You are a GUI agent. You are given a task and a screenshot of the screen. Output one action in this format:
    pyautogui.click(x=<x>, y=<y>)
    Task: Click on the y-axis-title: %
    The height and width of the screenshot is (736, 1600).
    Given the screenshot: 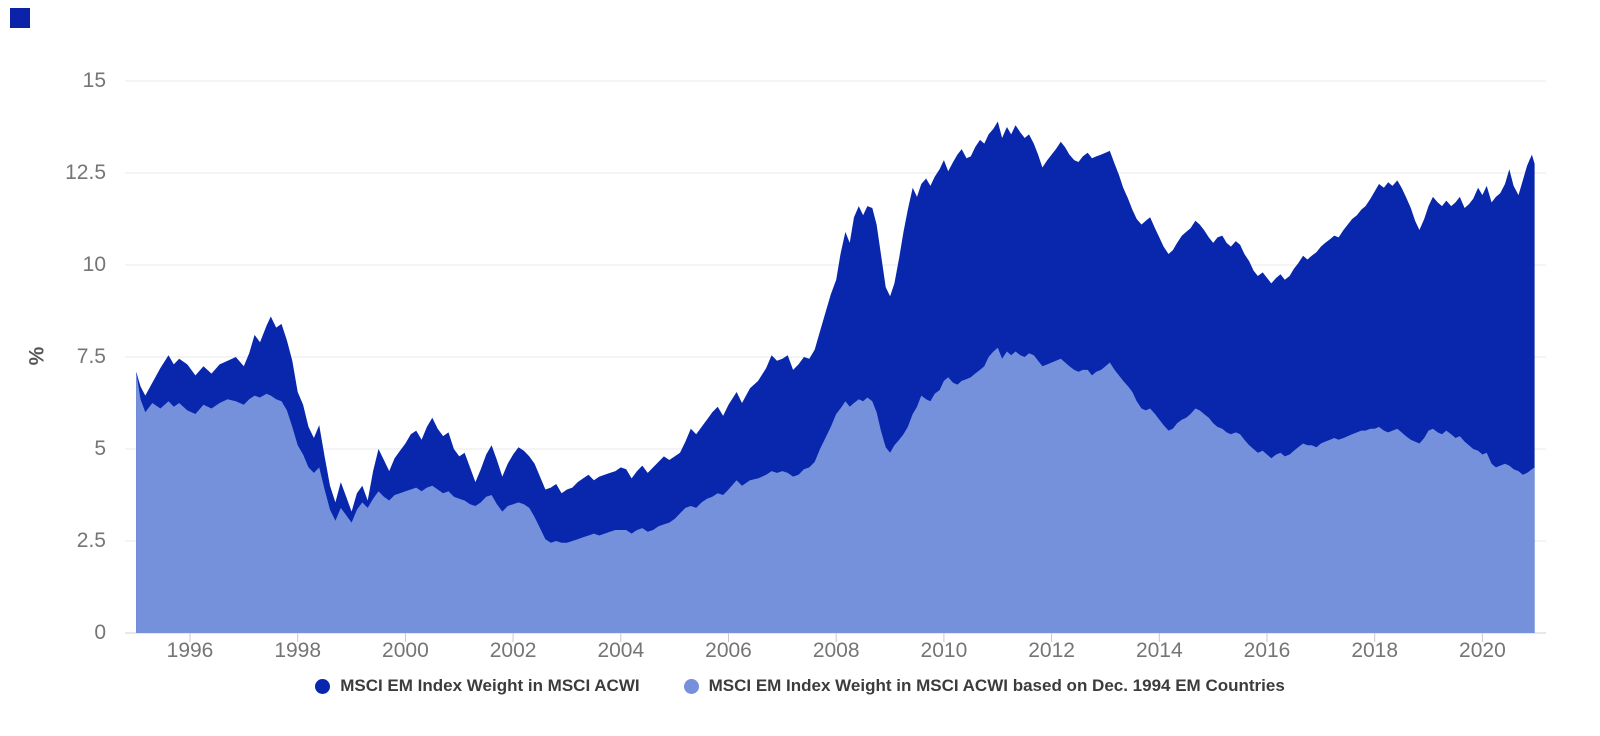 What is the action you would take?
    pyautogui.click(x=37, y=356)
    